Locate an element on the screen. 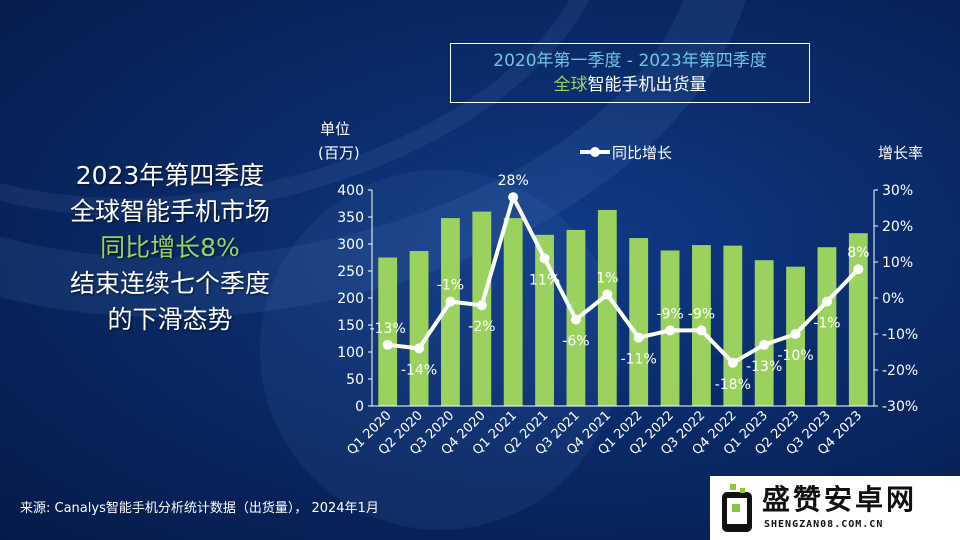 Image resolution: width=960 pixels, height=540 pixels. growth-data-label: -2% is located at coordinates (481, 327).